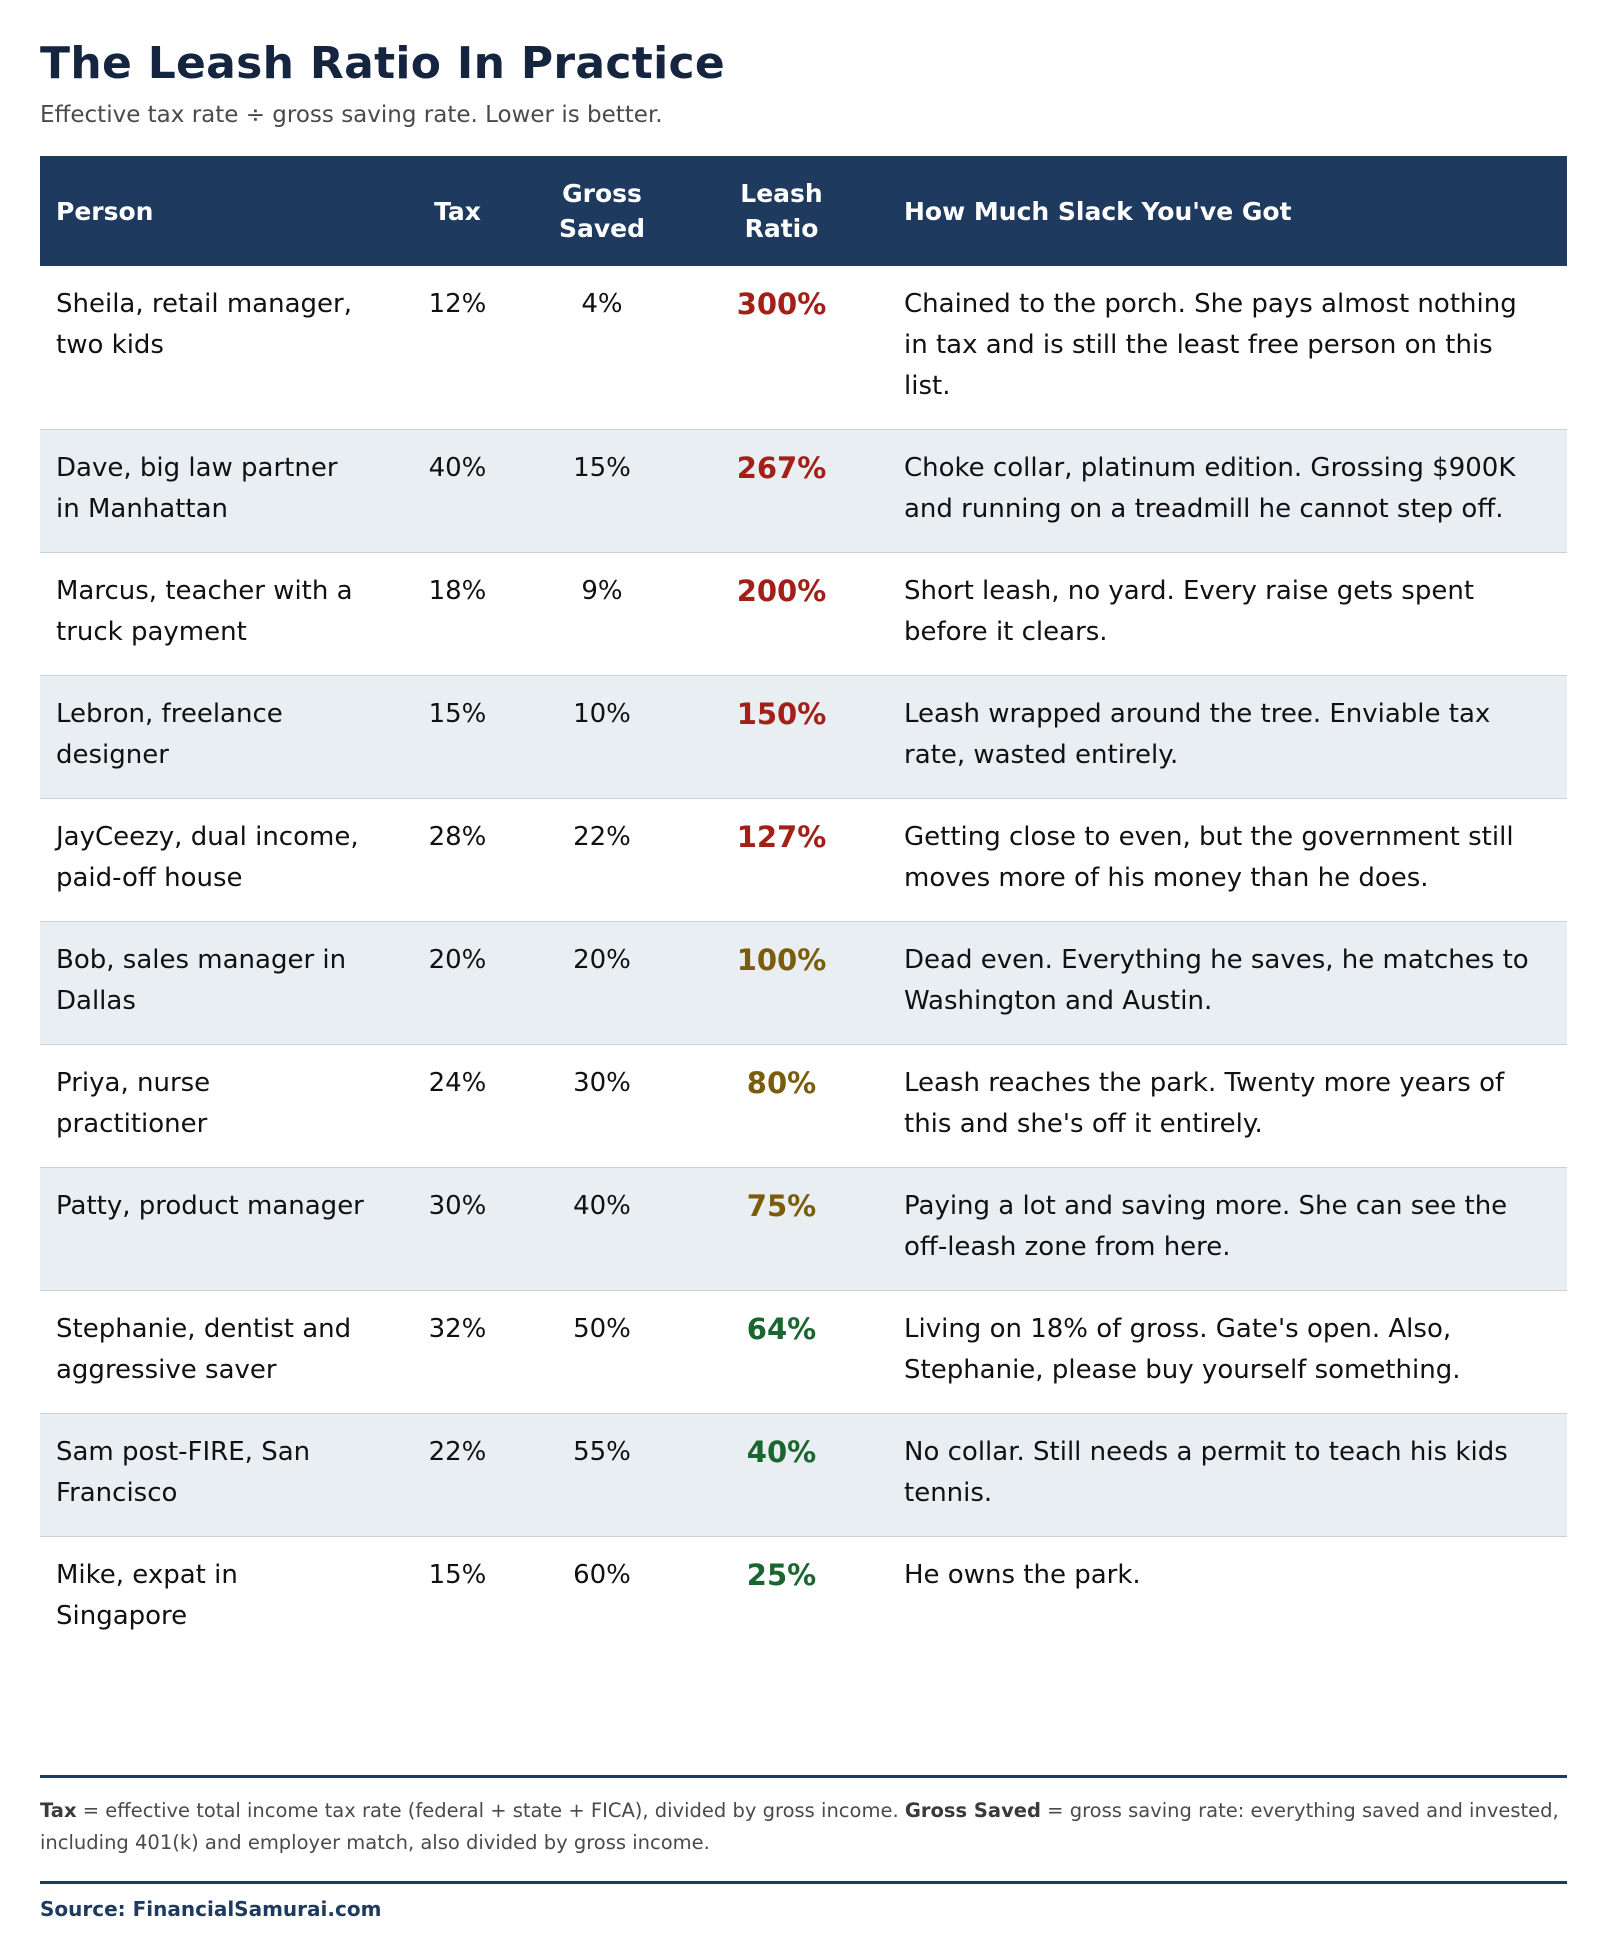 This screenshot has height=1951, width=1600. What do you see at coordinates (105, 211) in the screenshot?
I see `column-header-person: Person` at bounding box center [105, 211].